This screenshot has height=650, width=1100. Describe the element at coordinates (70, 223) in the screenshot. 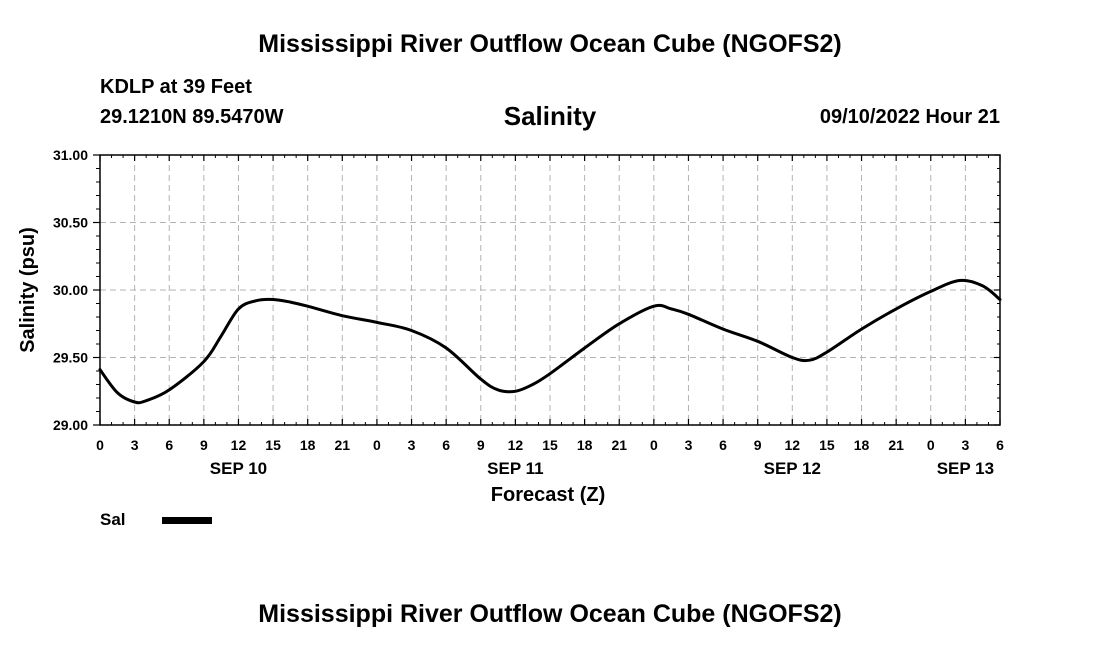

I see `y-tick-label: 30.50` at that location.